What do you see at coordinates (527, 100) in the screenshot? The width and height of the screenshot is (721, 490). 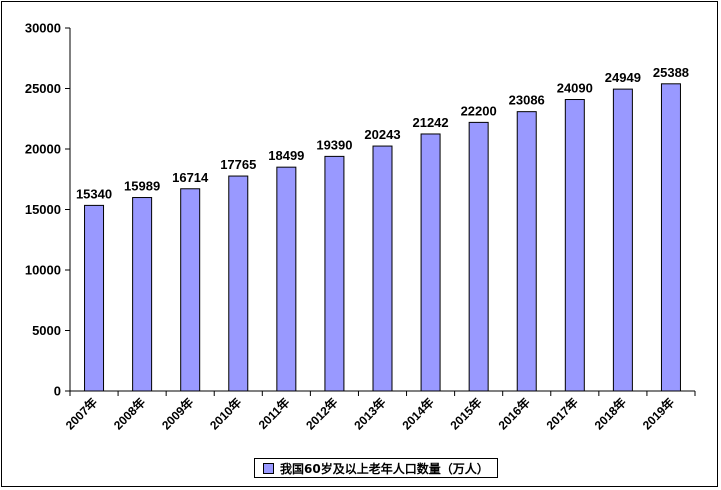 I see `data-label: 23086` at bounding box center [527, 100].